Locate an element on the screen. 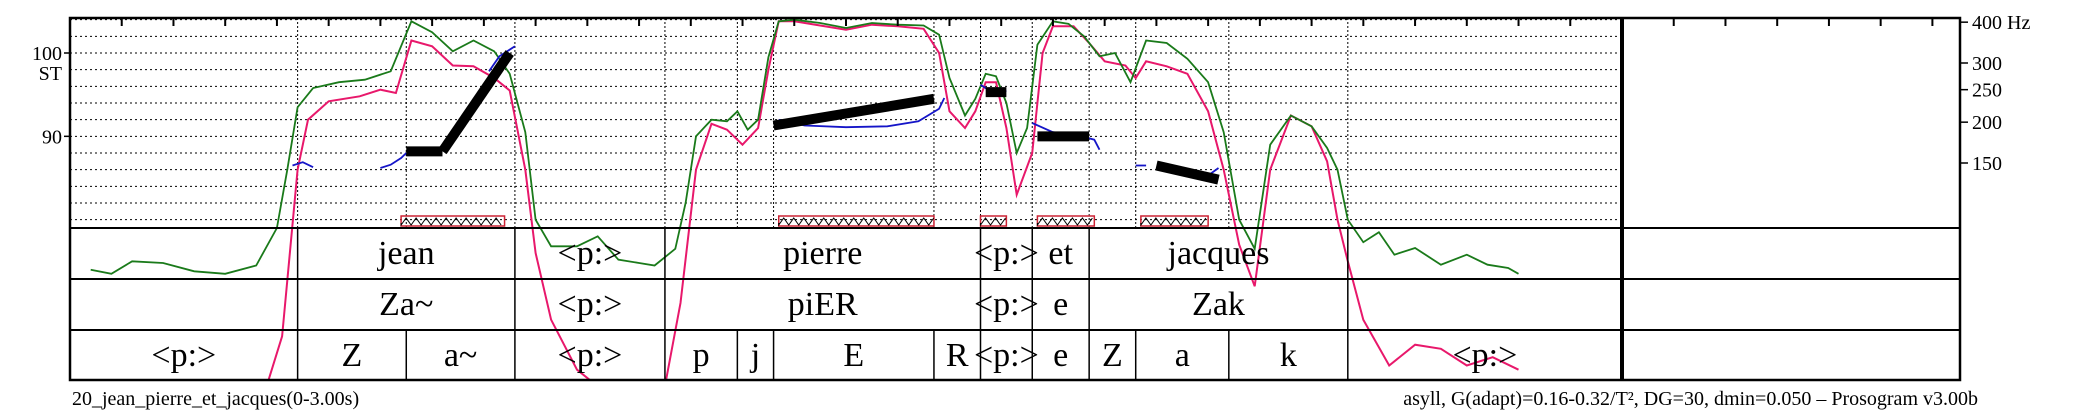  tier-label: jacques is located at coordinates (1218, 253).